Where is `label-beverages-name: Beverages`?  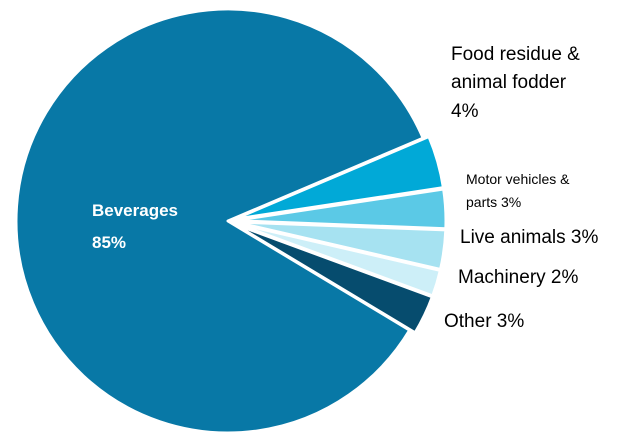 label-beverages-name: Beverages is located at coordinates (135, 210).